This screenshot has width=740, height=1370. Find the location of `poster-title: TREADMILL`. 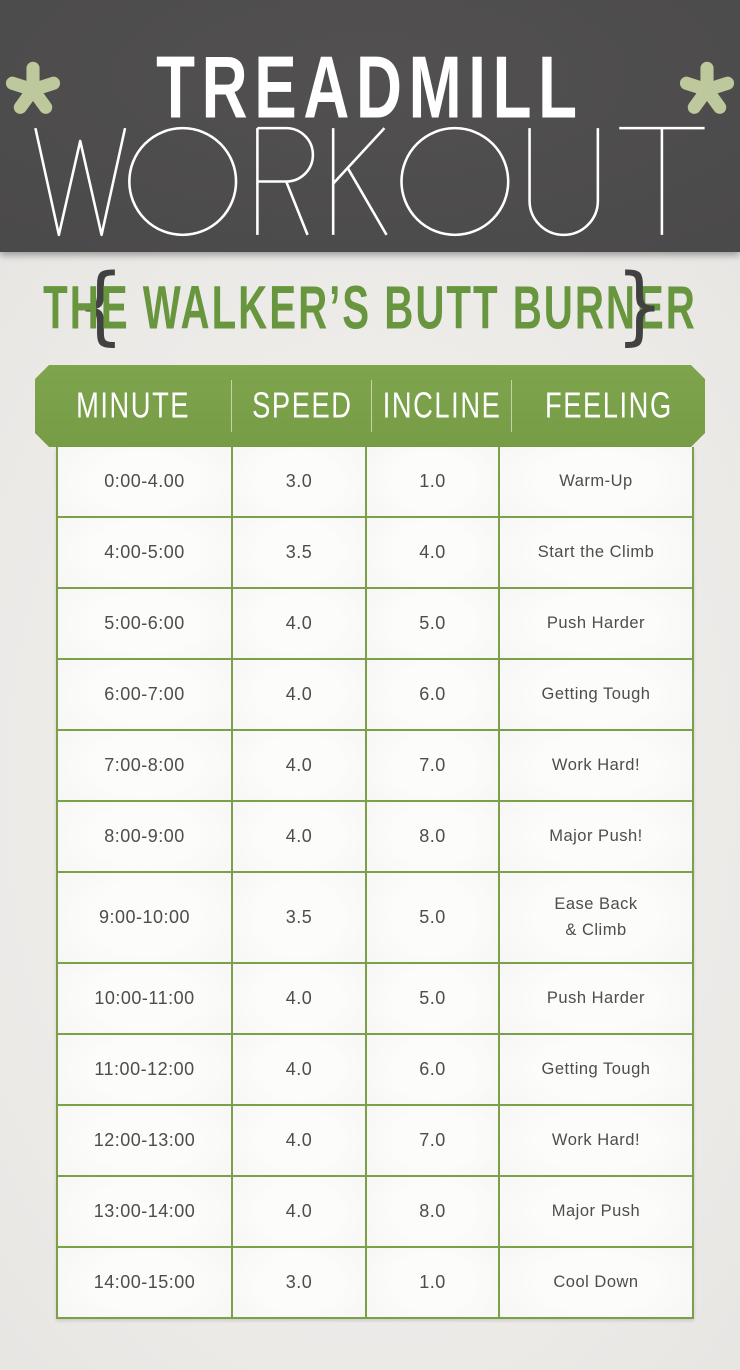

poster-title: TREADMILL is located at coordinates (370, 88).